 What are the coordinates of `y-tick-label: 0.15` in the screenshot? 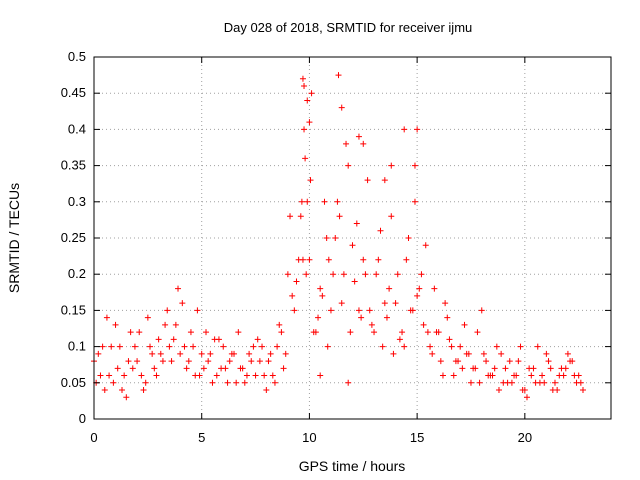 It's located at (73, 309).